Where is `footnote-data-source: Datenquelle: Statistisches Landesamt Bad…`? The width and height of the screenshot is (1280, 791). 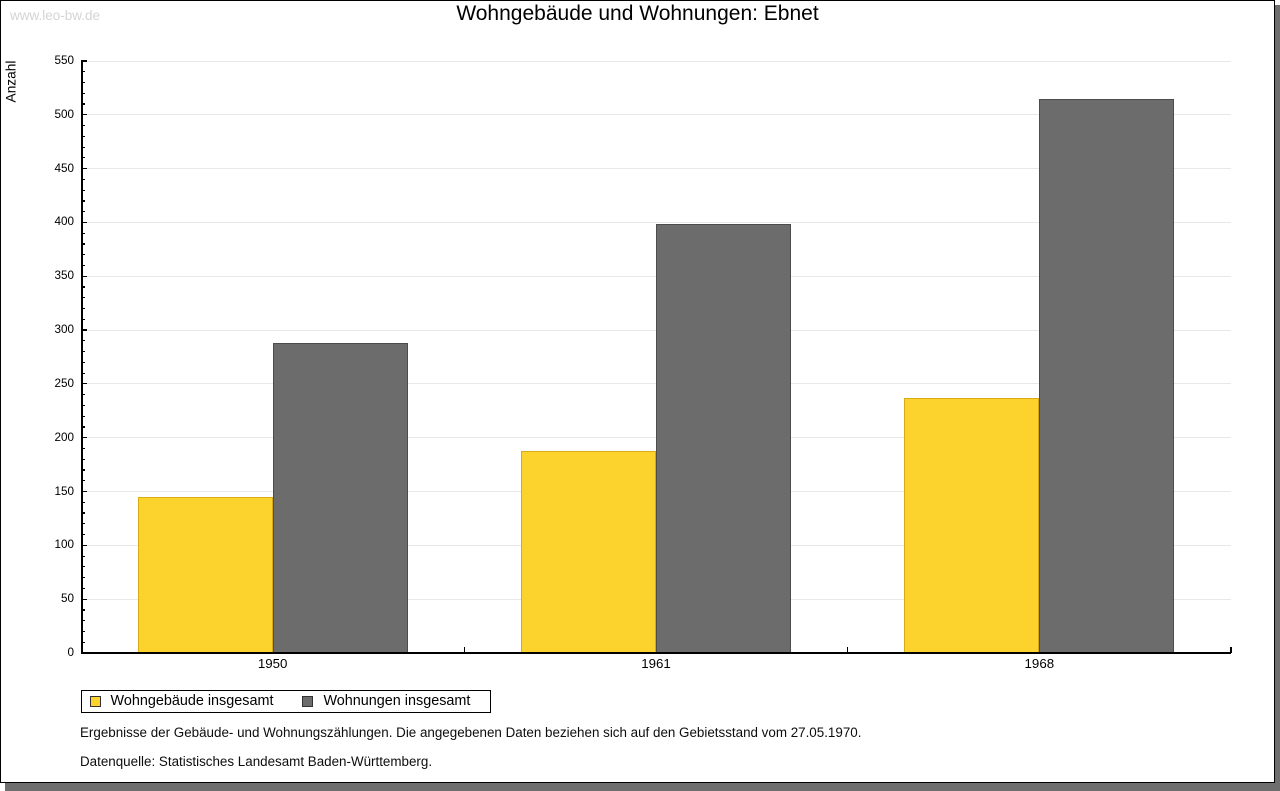 footnote-data-source: Datenquelle: Statistisches Landesamt Bad… is located at coordinates (256, 761).